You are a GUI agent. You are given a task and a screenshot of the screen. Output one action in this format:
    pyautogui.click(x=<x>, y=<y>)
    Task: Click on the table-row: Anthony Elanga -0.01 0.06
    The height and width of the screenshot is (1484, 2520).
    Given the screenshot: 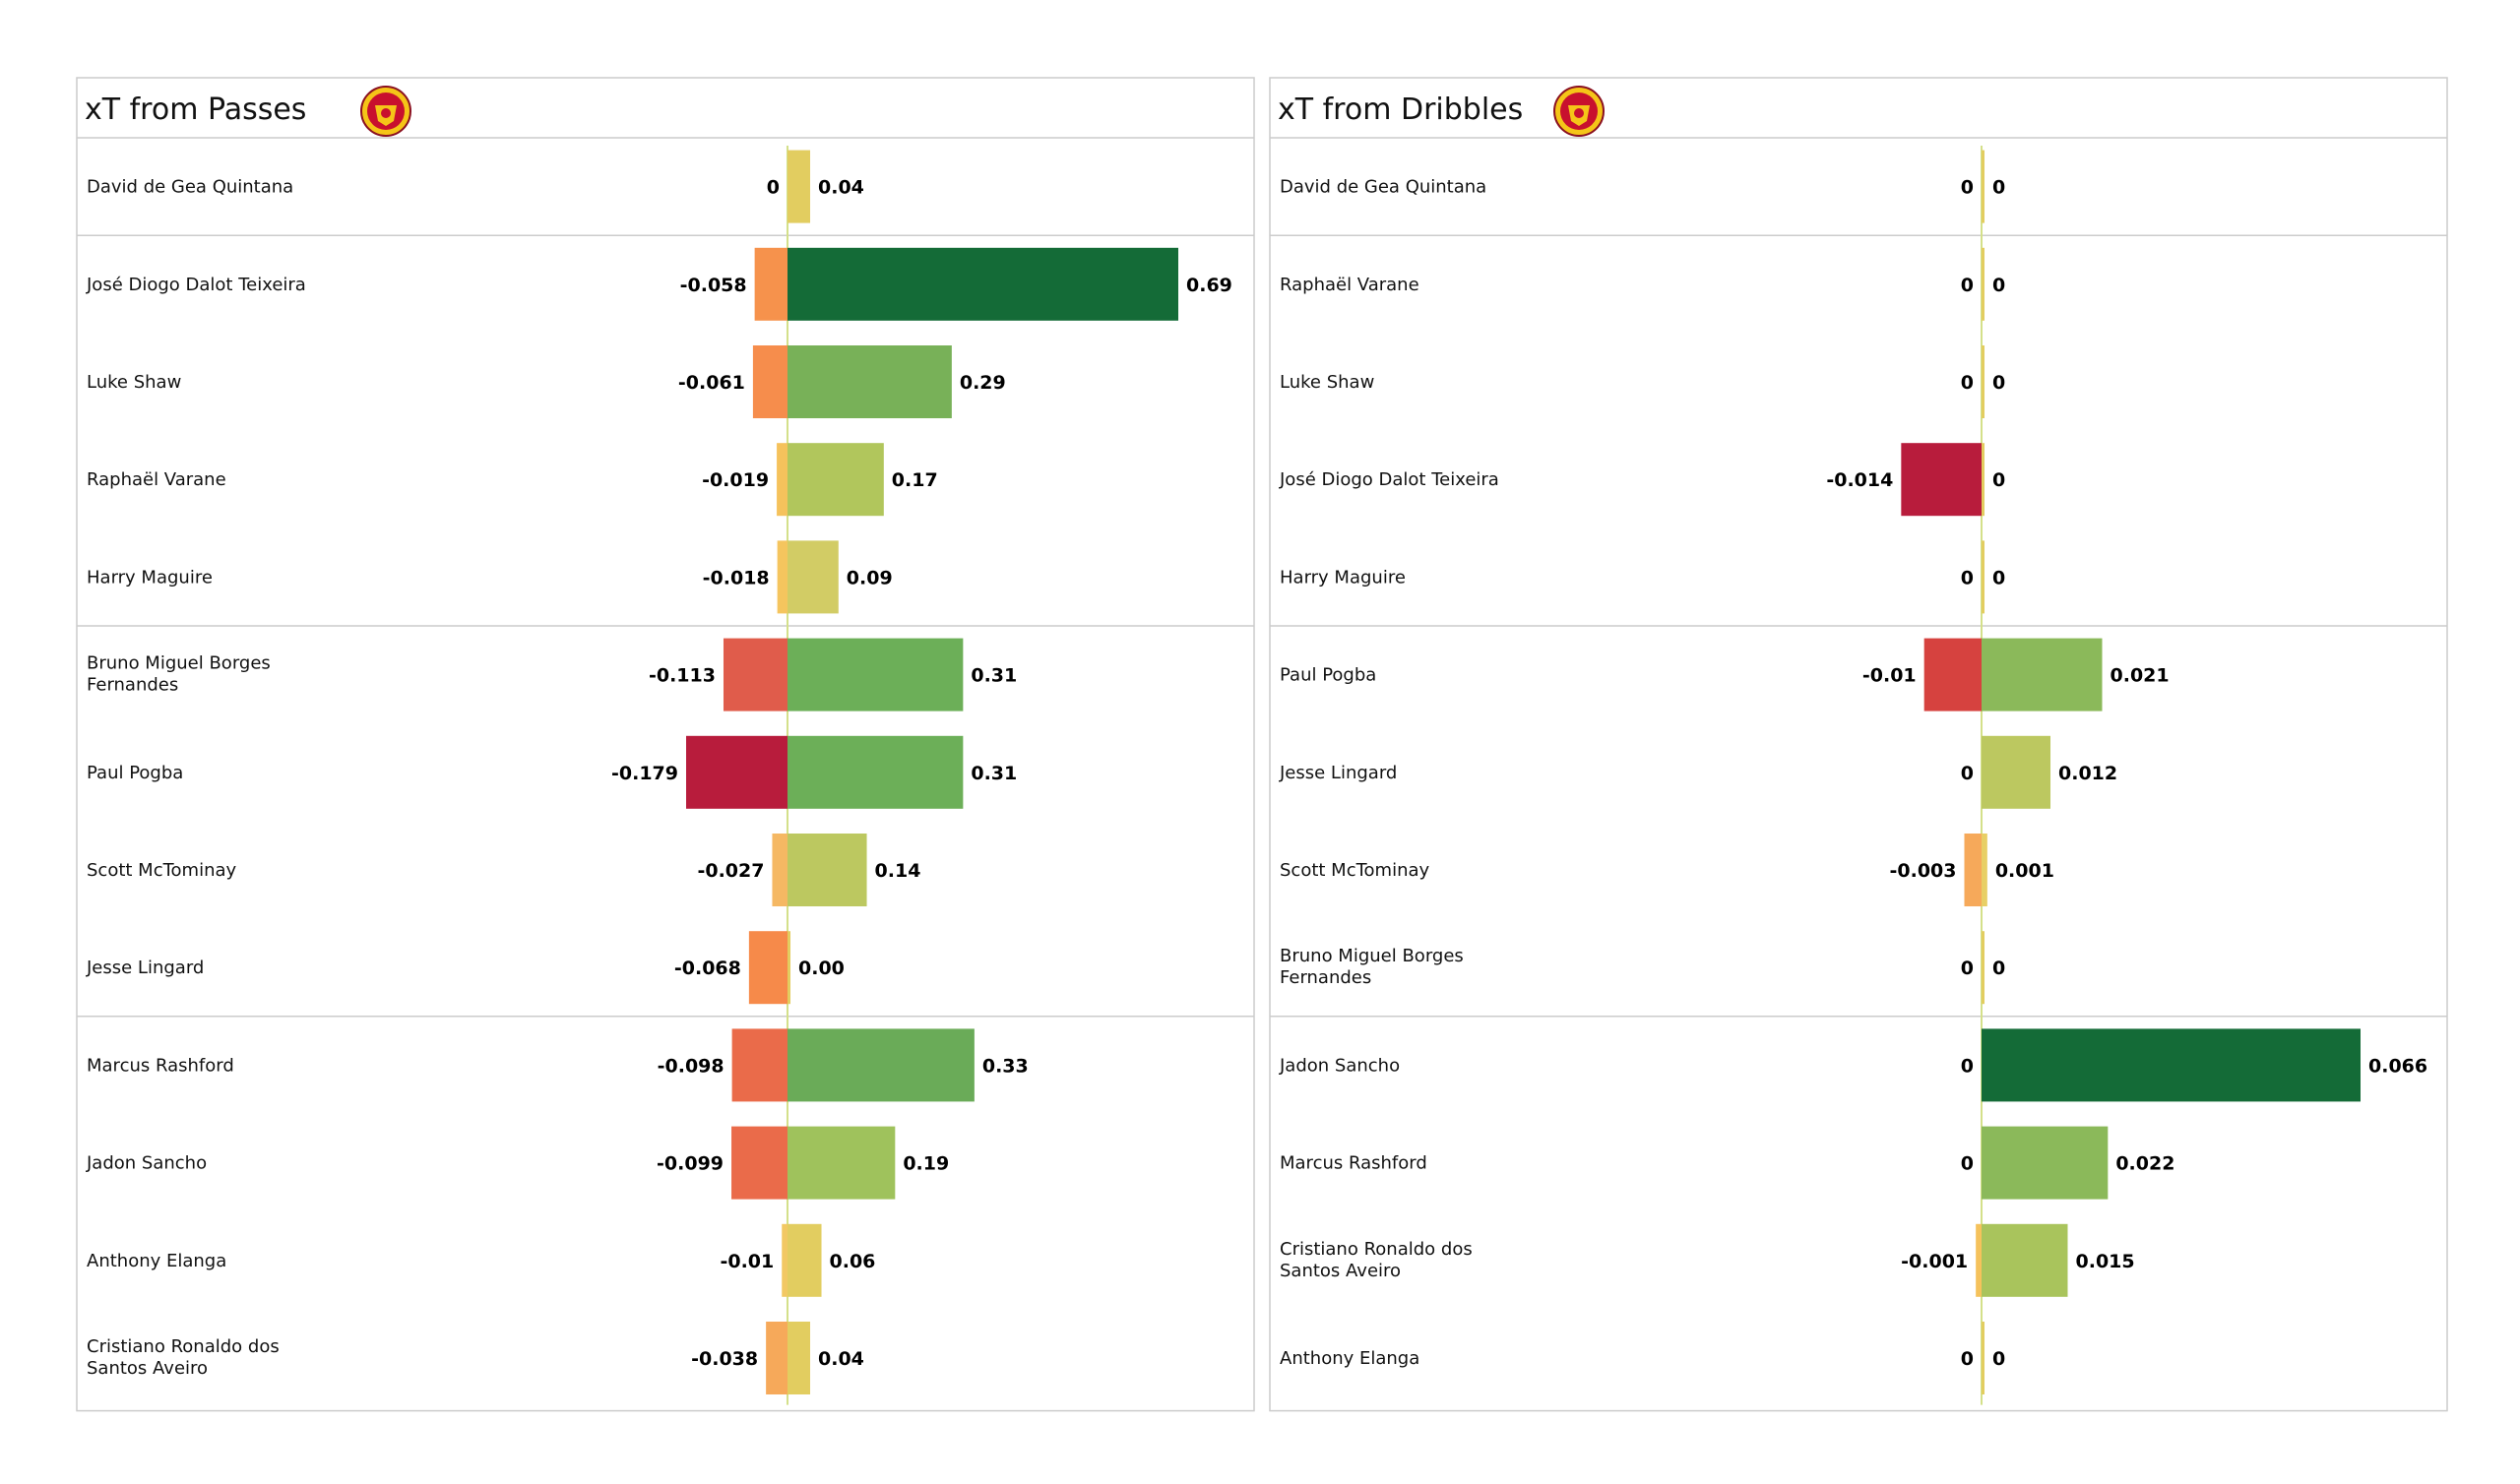 What is the action you would take?
    pyautogui.click(x=481, y=1260)
    